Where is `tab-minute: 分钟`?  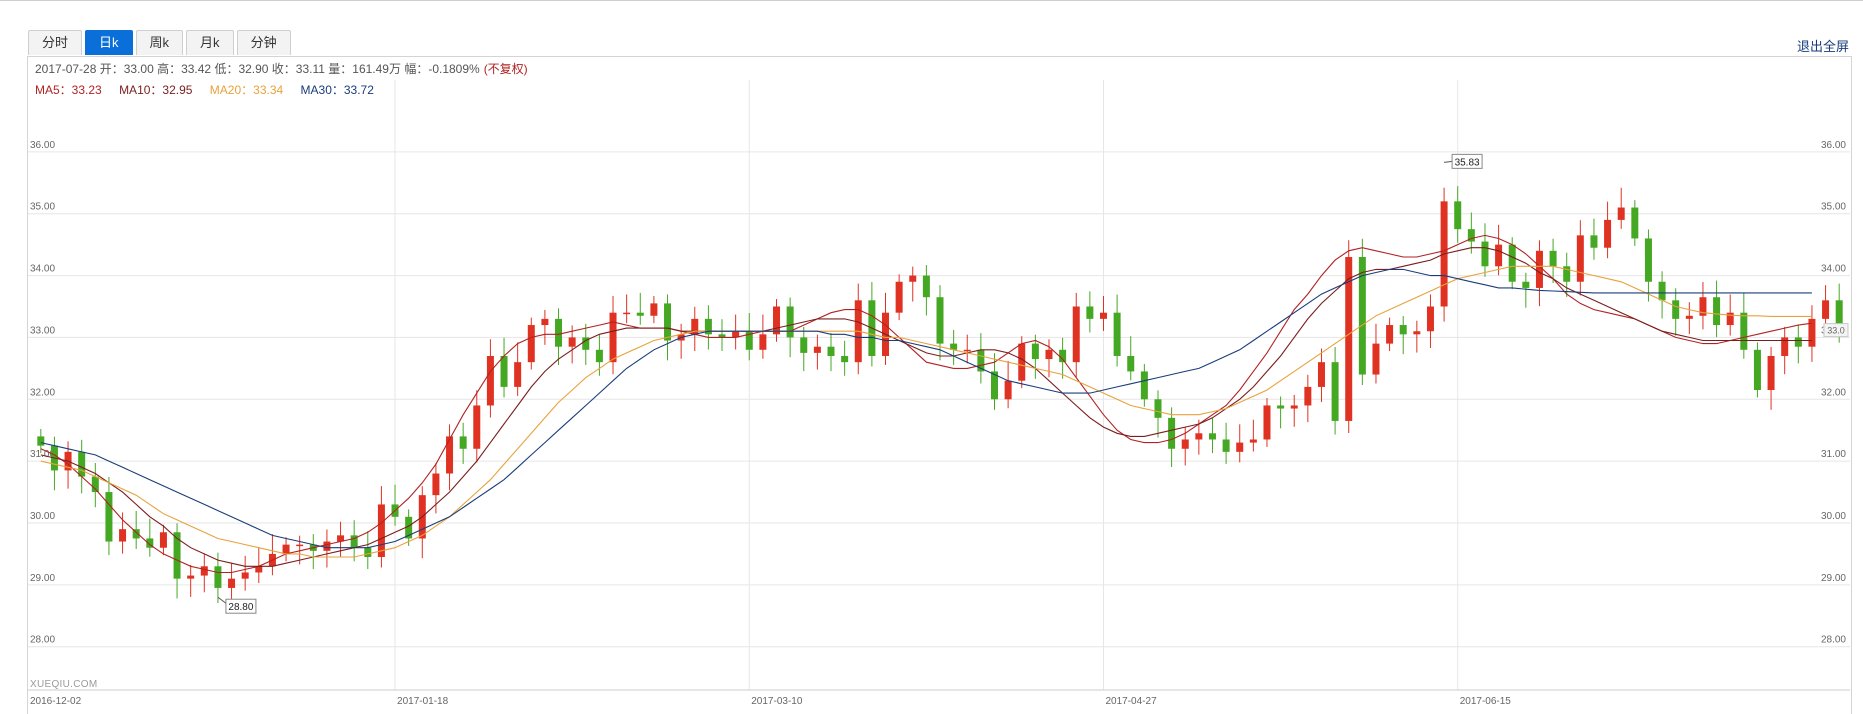 tab-minute: 分钟 is located at coordinates (263, 42).